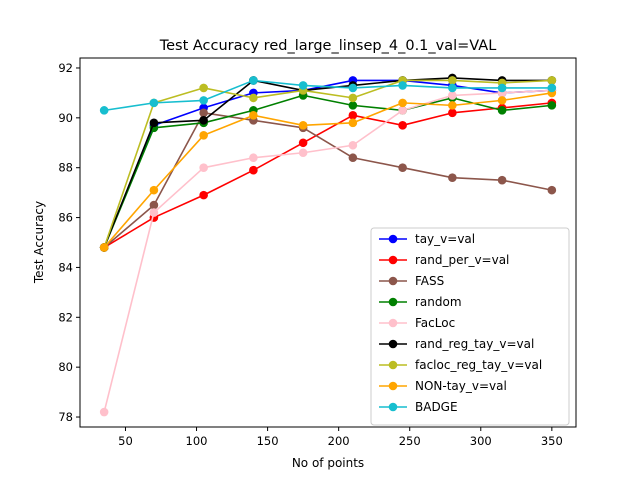  I want to click on x-tick-label: 50, so click(125, 441).